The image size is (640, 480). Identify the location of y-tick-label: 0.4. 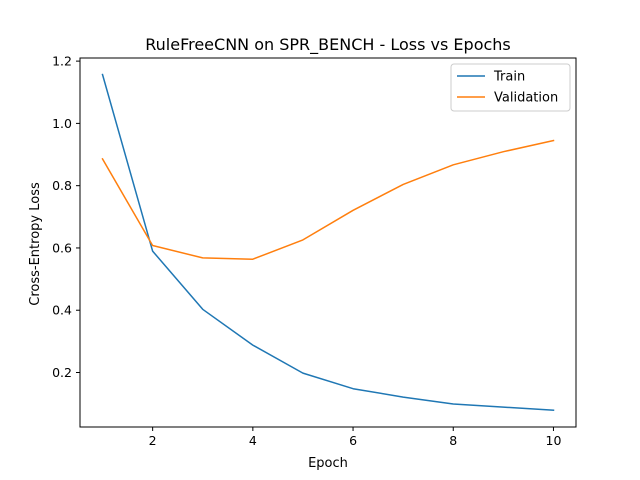
(62, 310).